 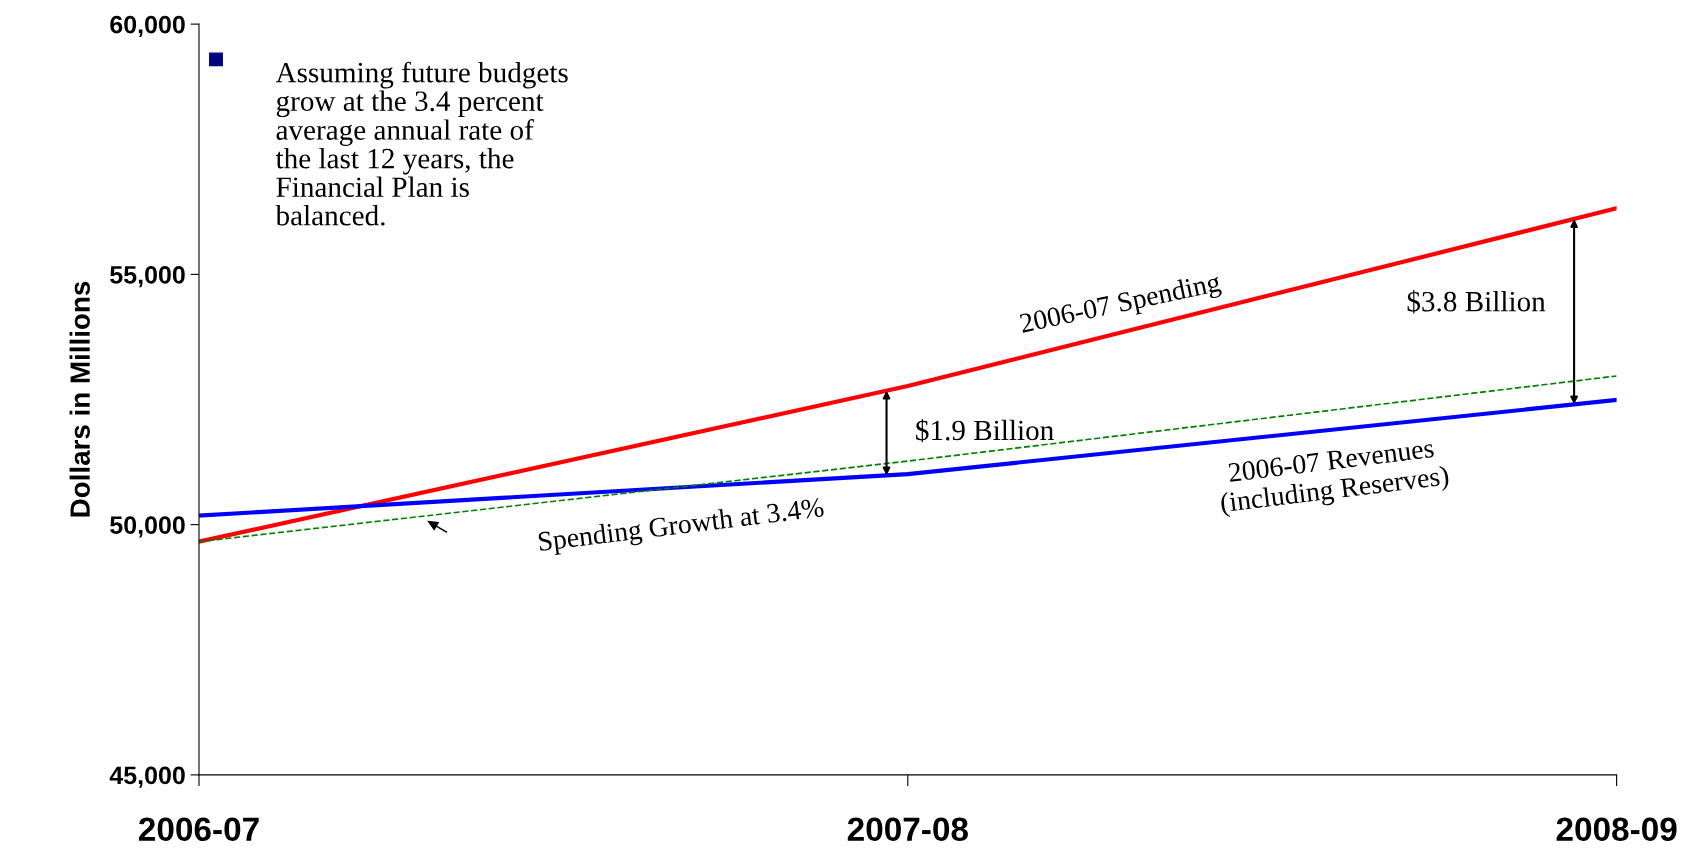 I want to click on x-tick-label: 2006-07, so click(x=198, y=829).